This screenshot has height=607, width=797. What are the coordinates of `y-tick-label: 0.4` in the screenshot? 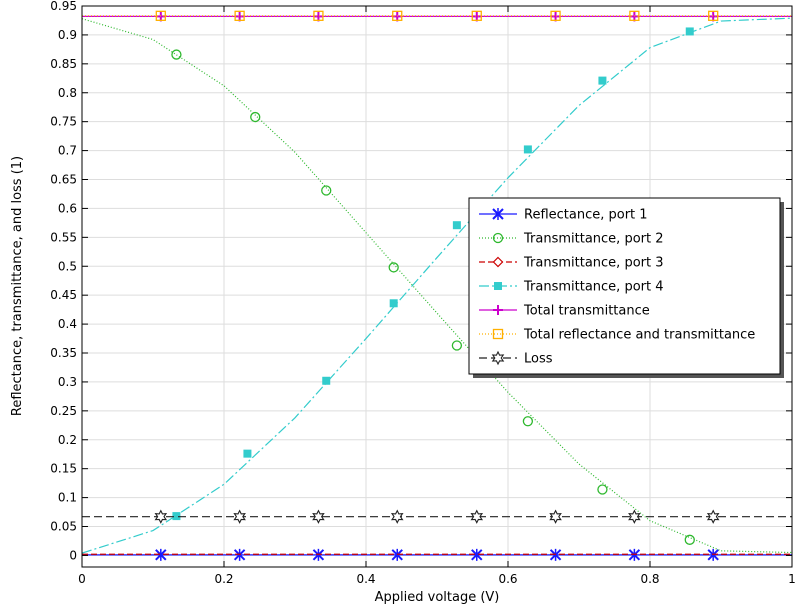 It's located at (67, 324).